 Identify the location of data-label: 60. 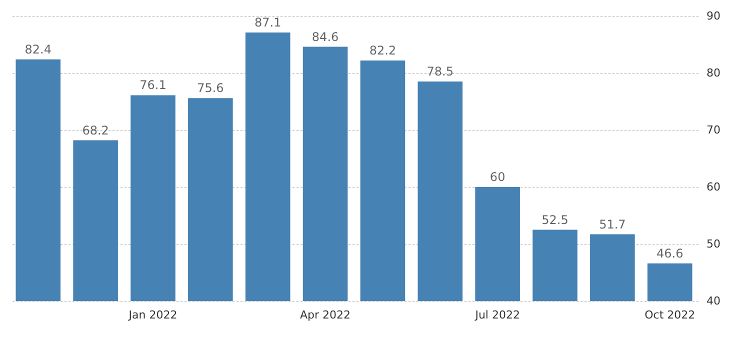
(498, 177).